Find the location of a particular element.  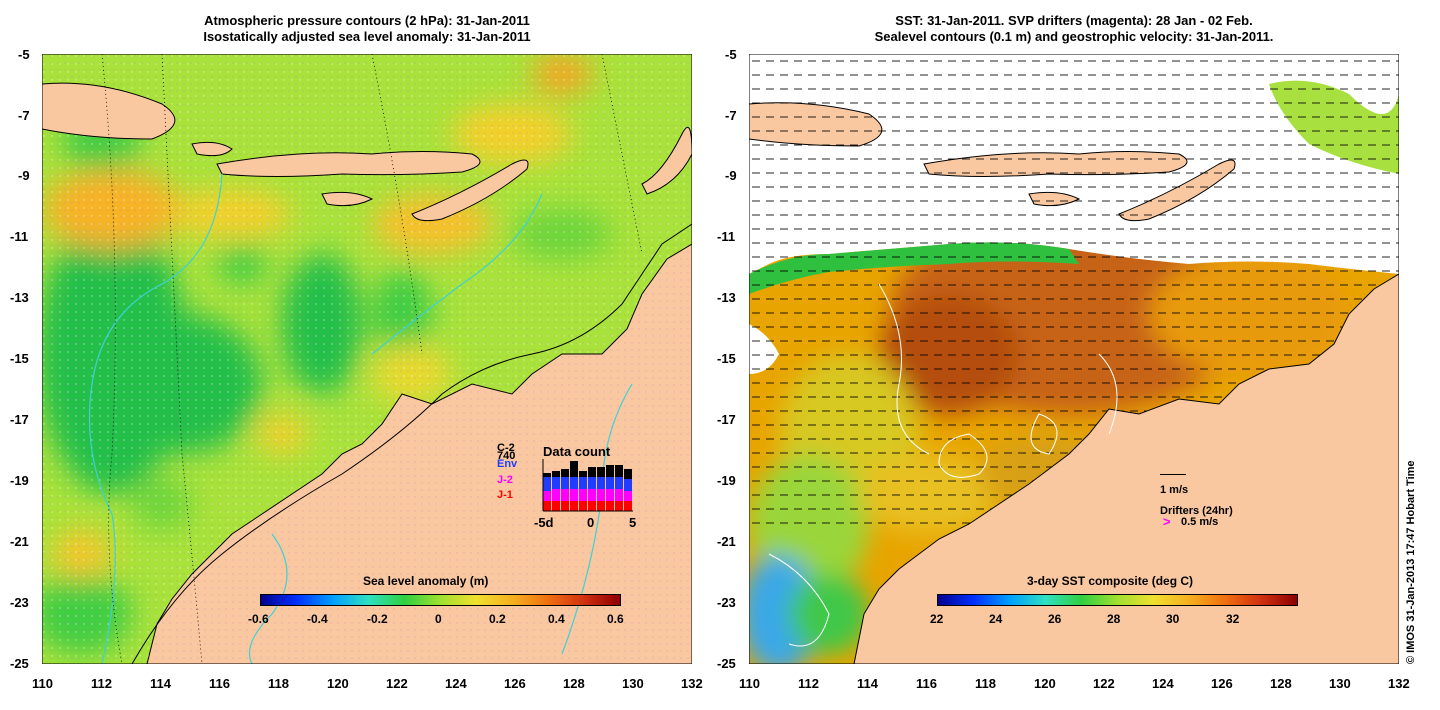

data-count-bars is located at coordinates (587, 485).